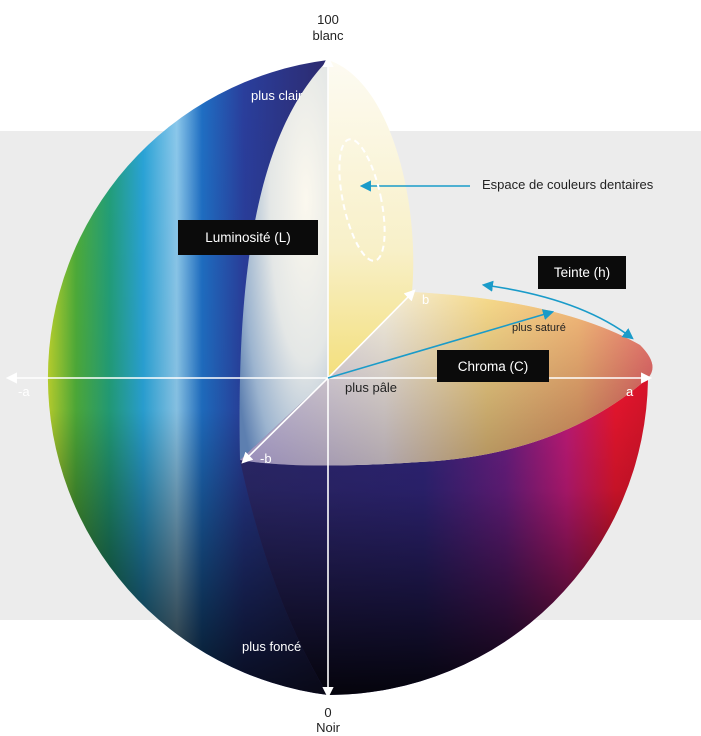 Image resolution: width=701 pixels, height=736 pixels. I want to click on inner-wall, so click(283, 260).